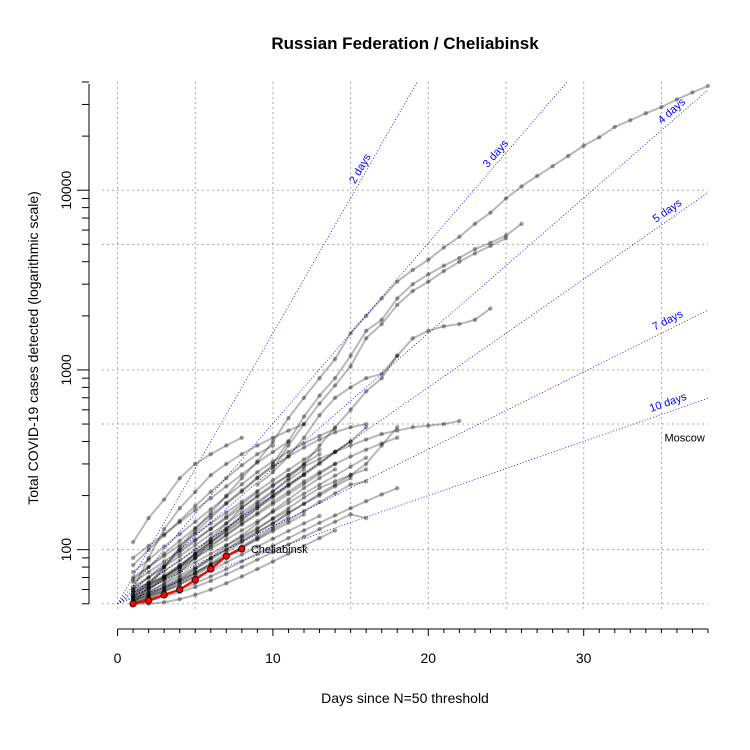  I want to click on y-tick-label: 1000, so click(66, 369).